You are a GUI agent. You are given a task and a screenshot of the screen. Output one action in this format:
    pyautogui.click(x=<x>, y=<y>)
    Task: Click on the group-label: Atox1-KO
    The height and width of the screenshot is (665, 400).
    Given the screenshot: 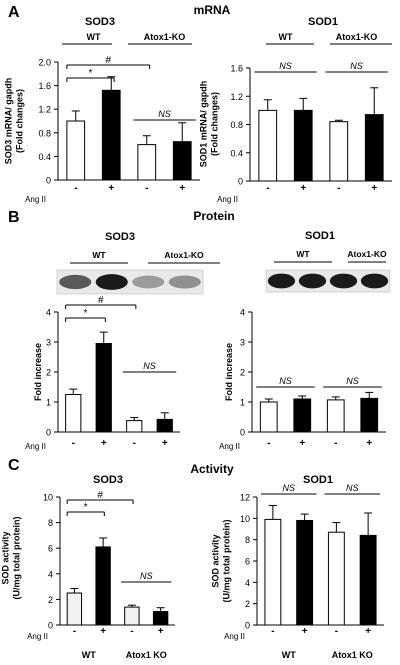 What is the action you would take?
    pyautogui.click(x=165, y=37)
    